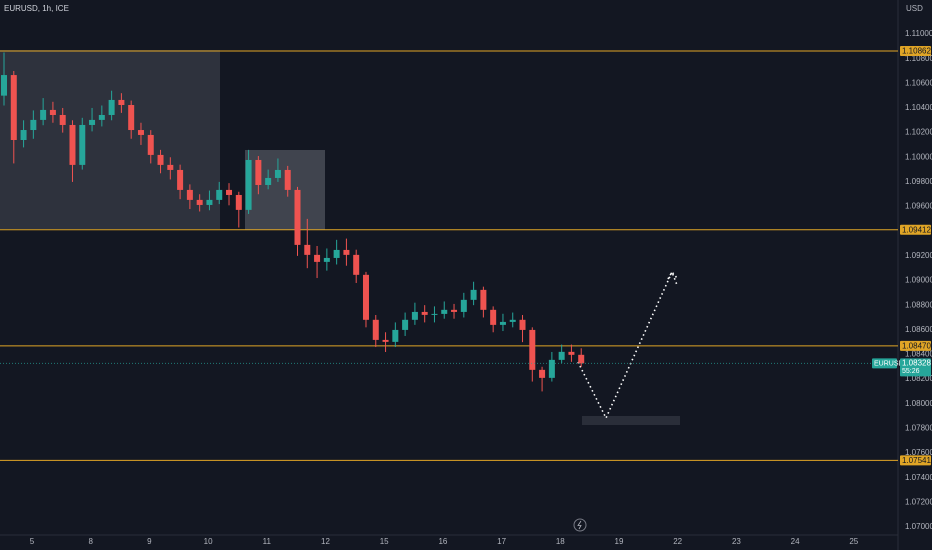  What do you see at coordinates (918, 156) in the screenshot?
I see `y-tick-label: 1.10000` at bounding box center [918, 156].